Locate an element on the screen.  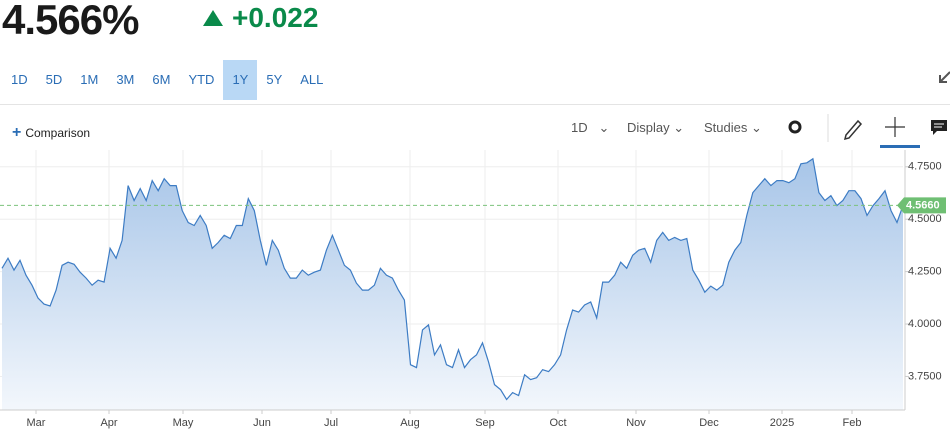
comparison-button: + Comparison is located at coordinates (51, 132).